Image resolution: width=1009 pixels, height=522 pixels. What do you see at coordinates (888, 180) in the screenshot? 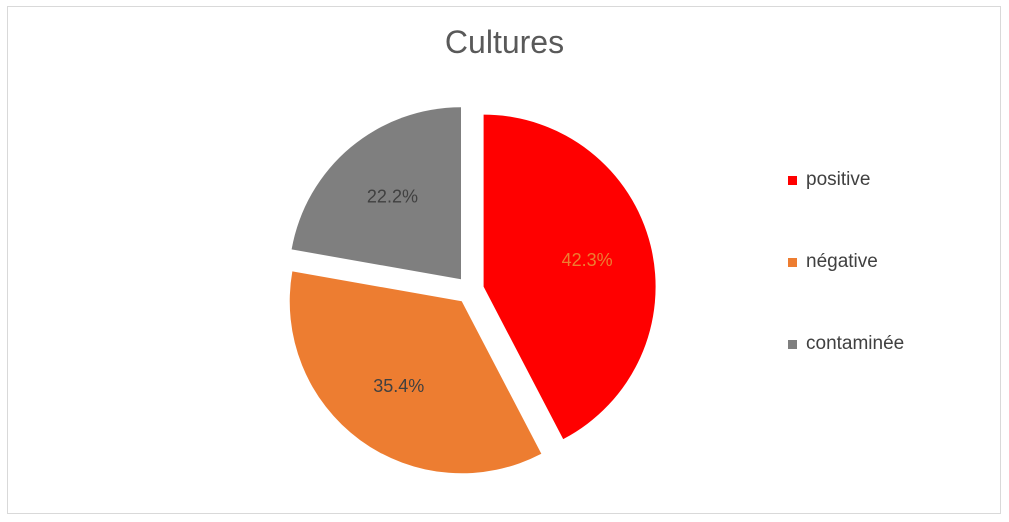
I see `legend-item-positive: positive` at bounding box center [888, 180].